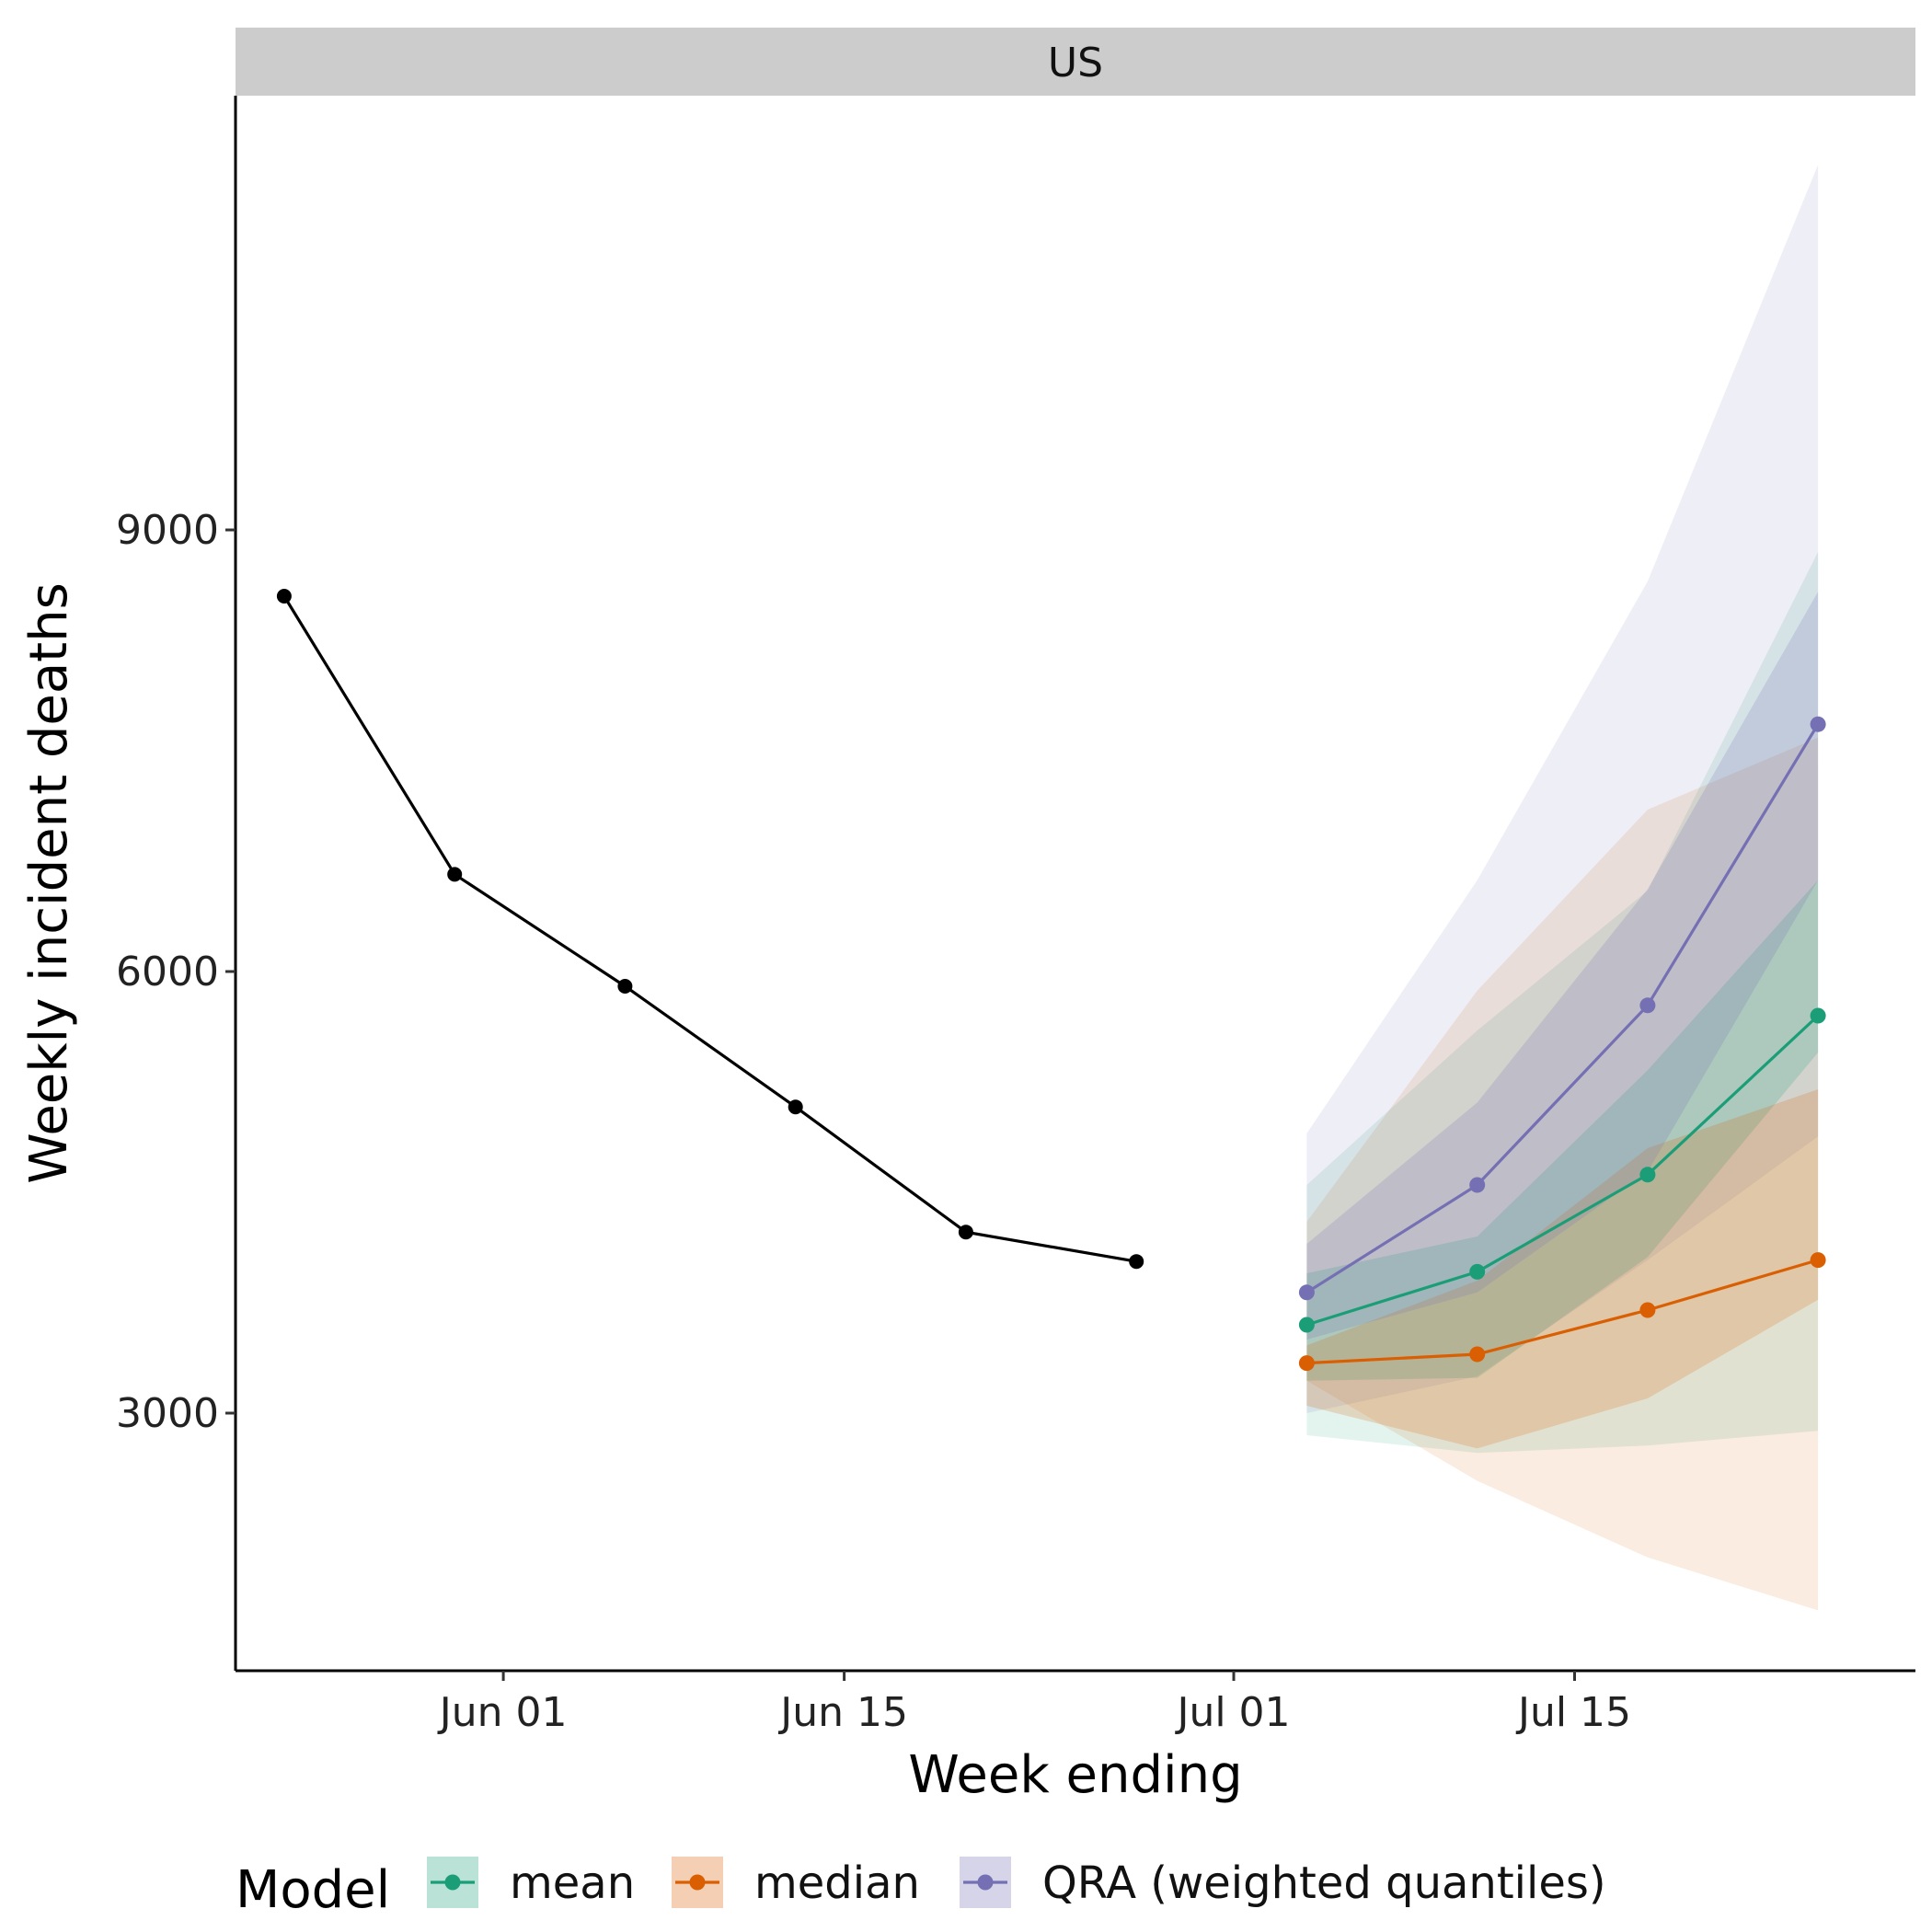 This screenshot has height=1932, width=1932. I want to click on band-90-mean, so click(1562, 1003).